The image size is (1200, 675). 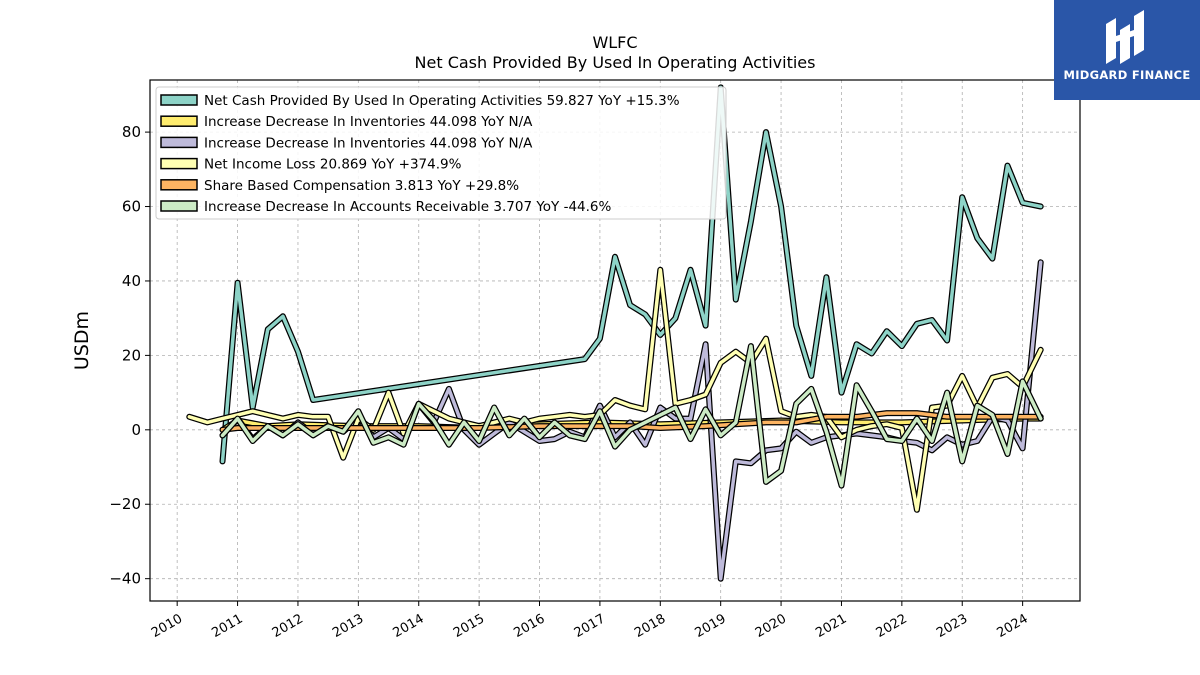 What do you see at coordinates (131, 281) in the screenshot?
I see `y-tick-label: 40` at bounding box center [131, 281].